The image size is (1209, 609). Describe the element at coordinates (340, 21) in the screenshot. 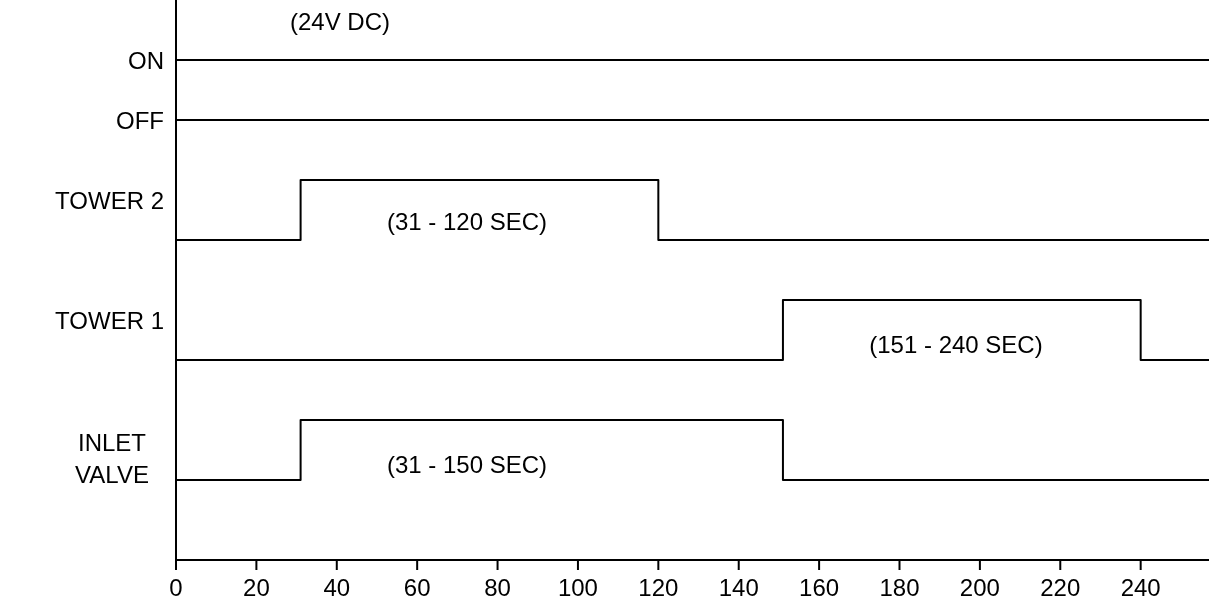

I see `text: (24V DC)` at that location.